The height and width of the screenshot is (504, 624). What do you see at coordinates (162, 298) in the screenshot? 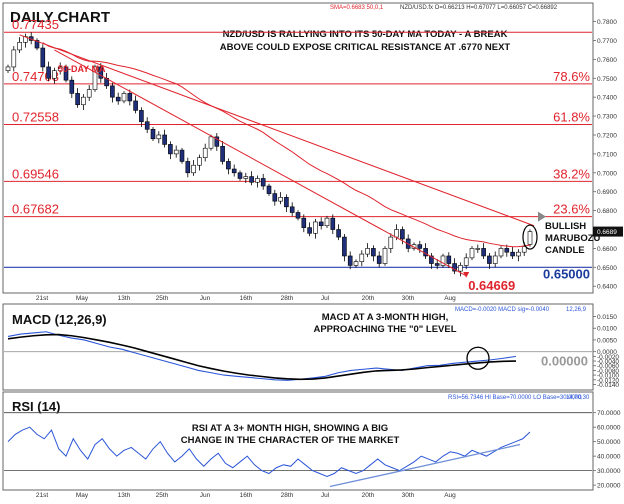
I see `x-tick-label-top: 25th` at bounding box center [162, 298].